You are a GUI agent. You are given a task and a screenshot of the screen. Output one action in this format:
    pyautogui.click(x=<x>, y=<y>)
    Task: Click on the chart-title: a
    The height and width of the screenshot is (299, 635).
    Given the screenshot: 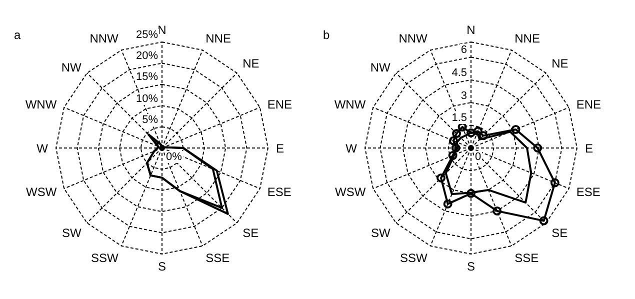 What is the action you would take?
    pyautogui.click(x=17, y=35)
    